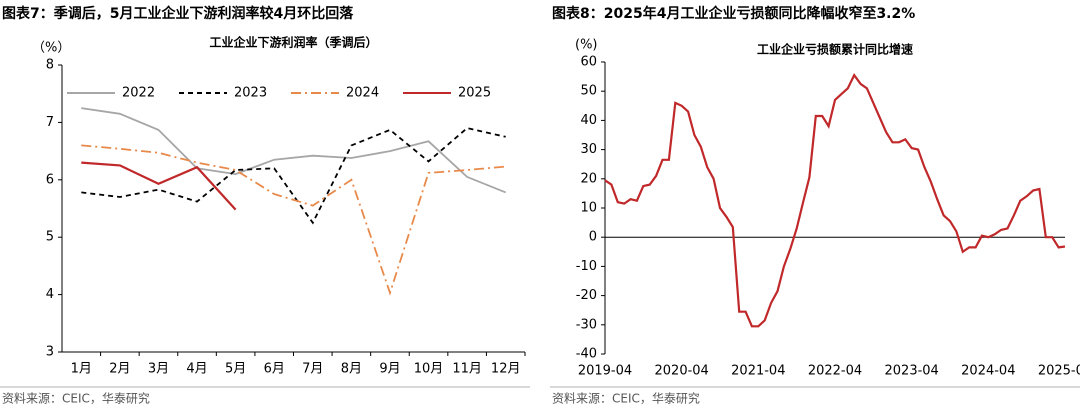 This screenshot has width=1080, height=411. Describe the element at coordinates (506, 369) in the screenshot. I see `x-tick-label: 12月` at that location.